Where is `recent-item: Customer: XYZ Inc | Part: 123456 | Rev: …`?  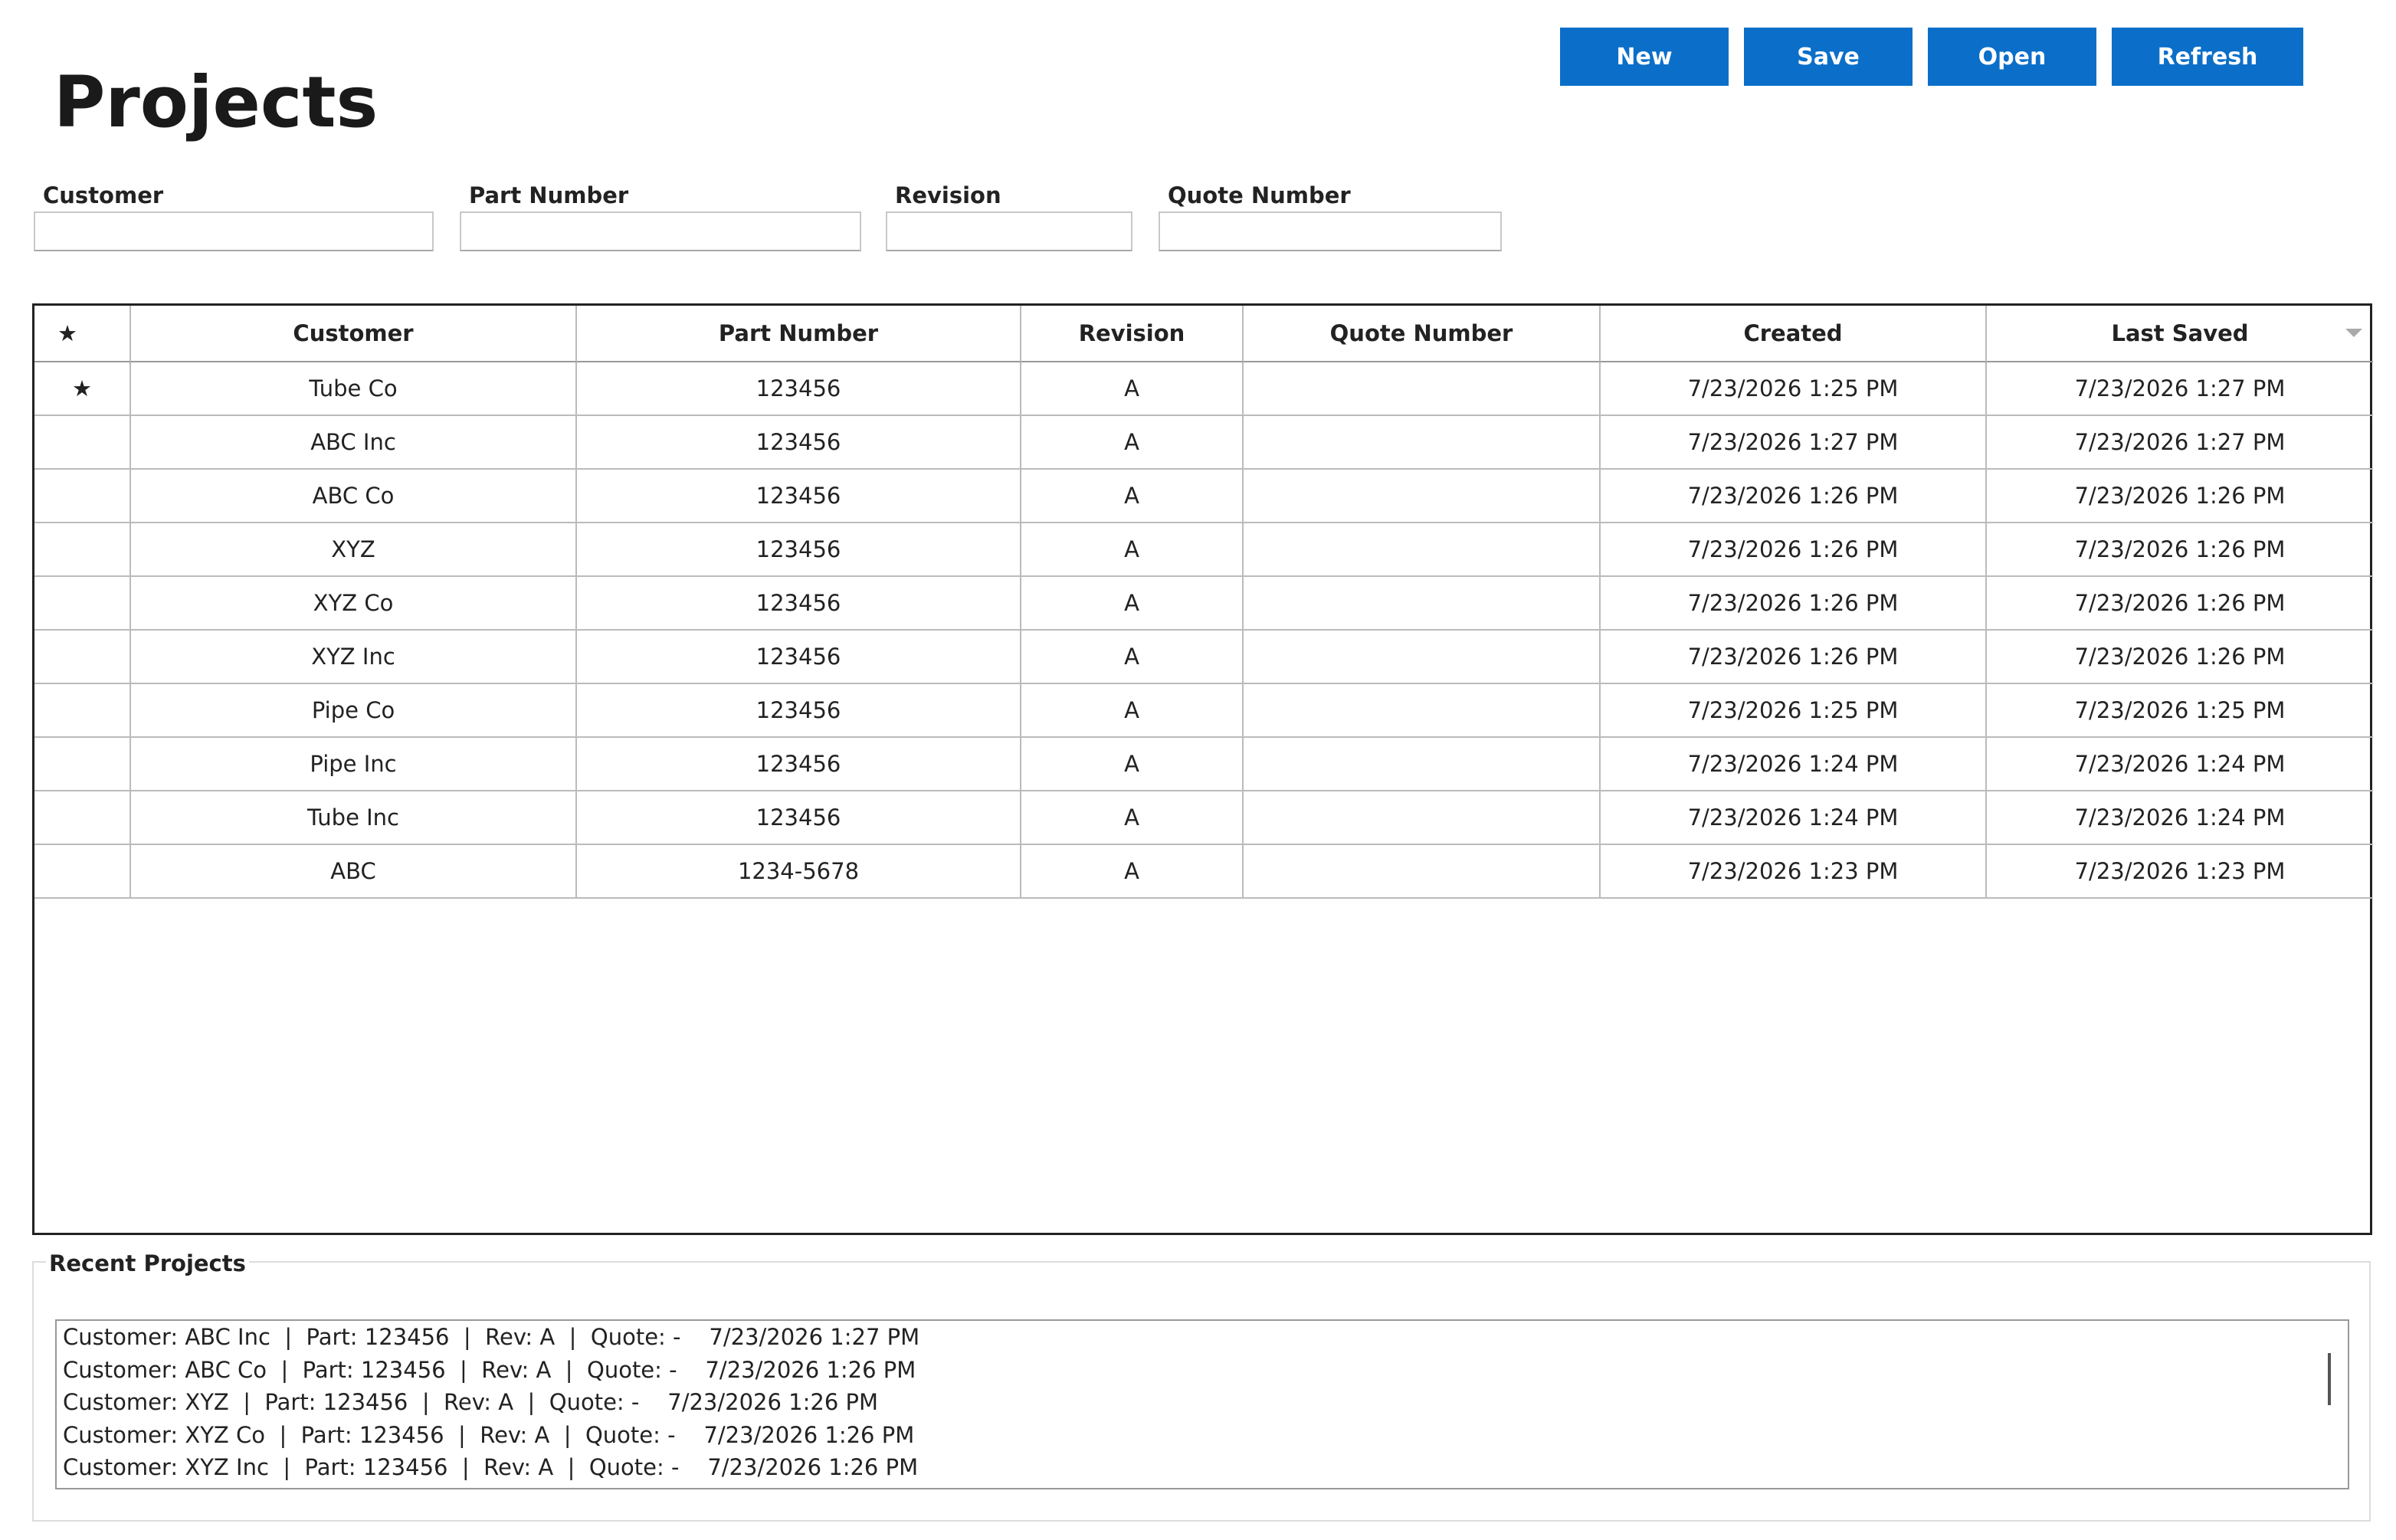 recent-item: Customer: XYZ Inc | Part: 123456 | Rev: … is located at coordinates (491, 1467).